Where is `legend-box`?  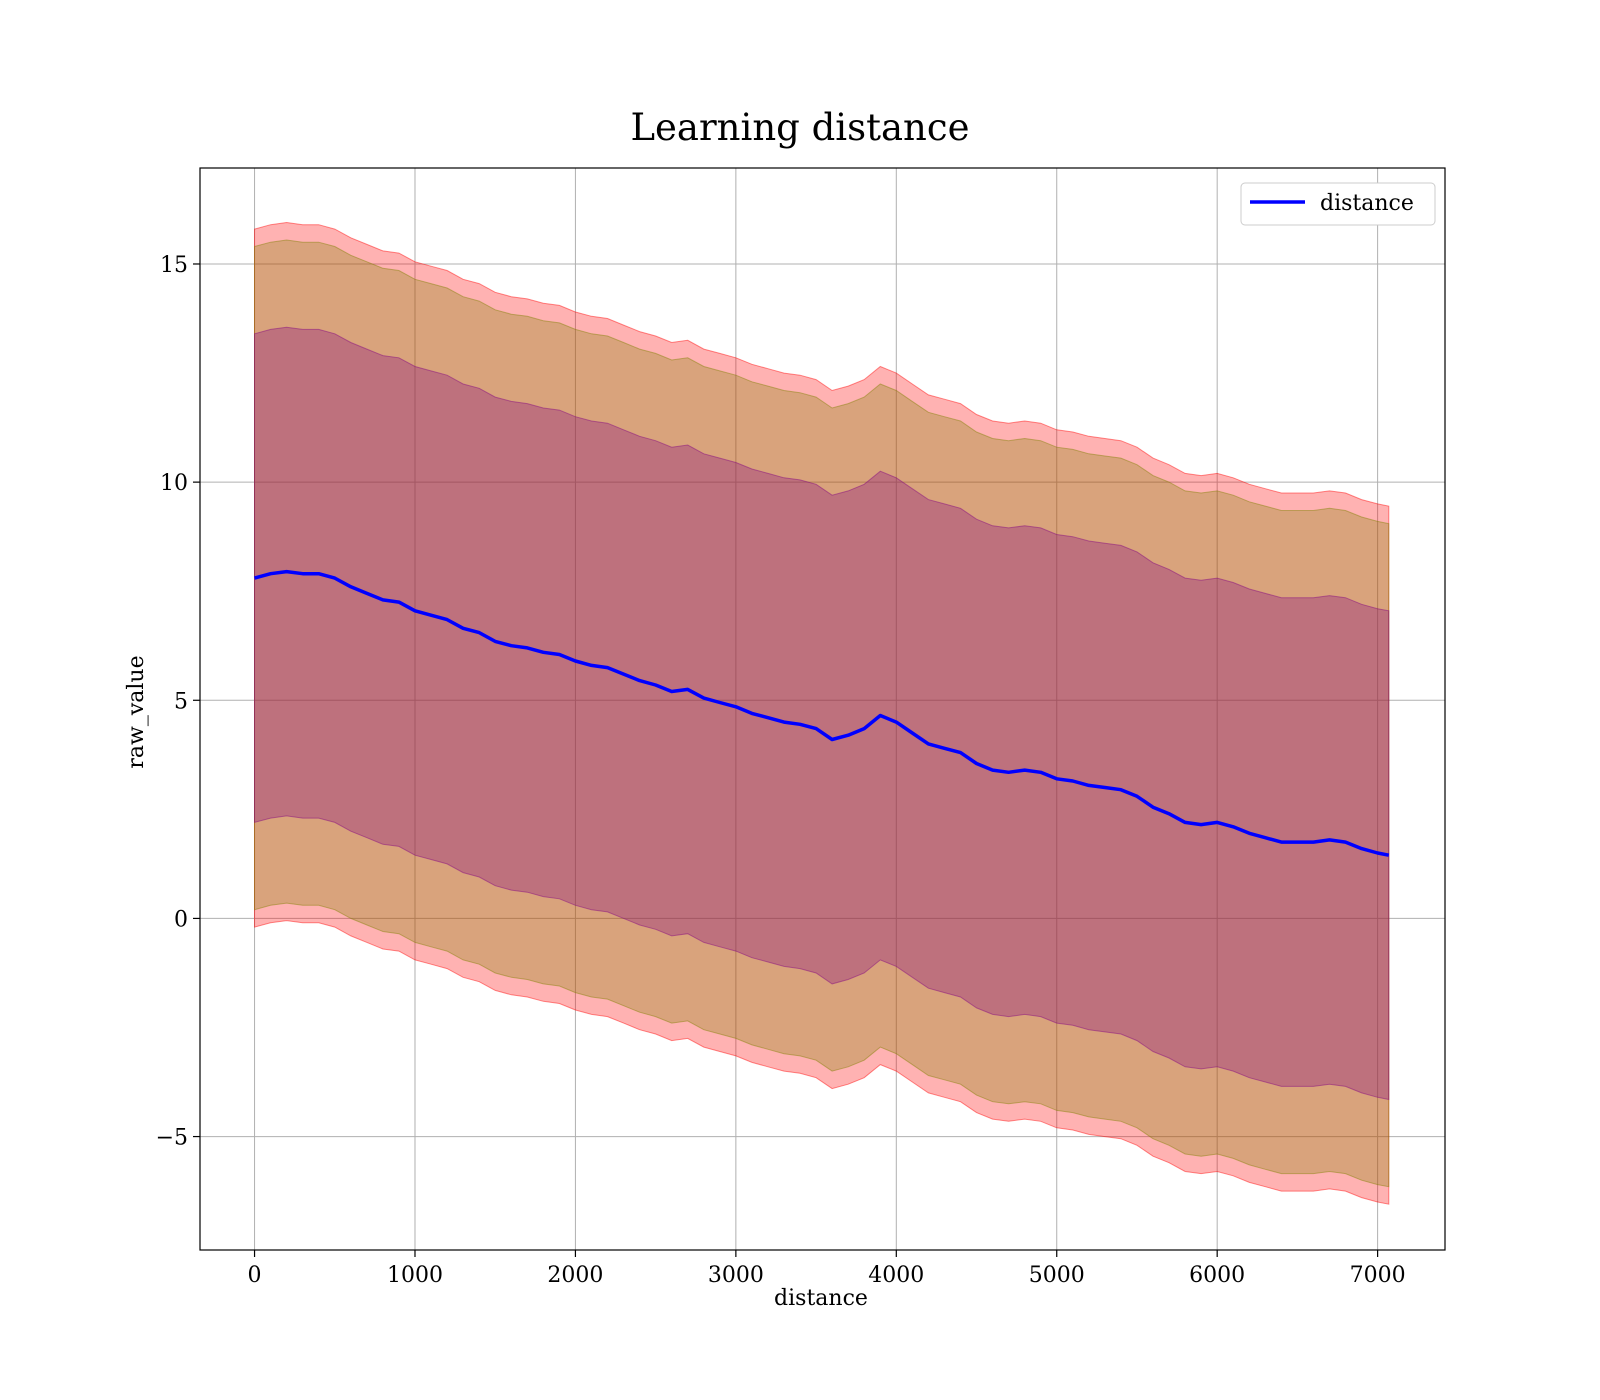 legend-box is located at coordinates (1338, 204).